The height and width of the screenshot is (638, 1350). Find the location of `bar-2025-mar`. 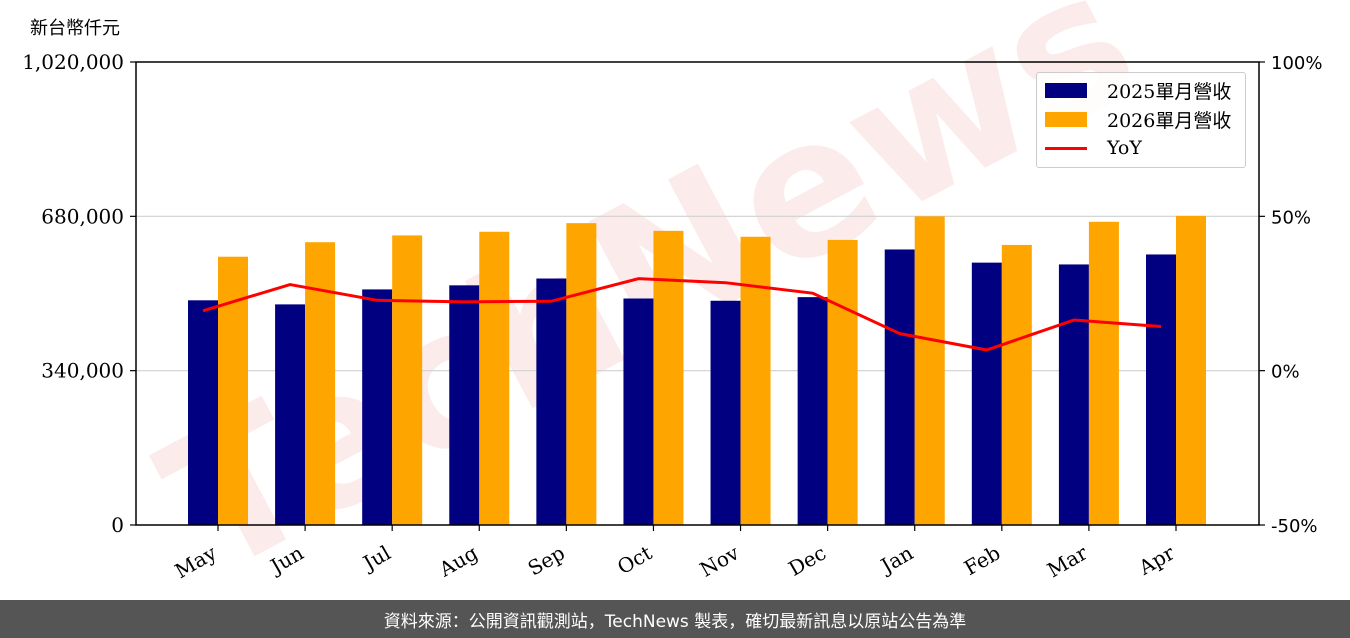

bar-2025-mar is located at coordinates (1073, 394).